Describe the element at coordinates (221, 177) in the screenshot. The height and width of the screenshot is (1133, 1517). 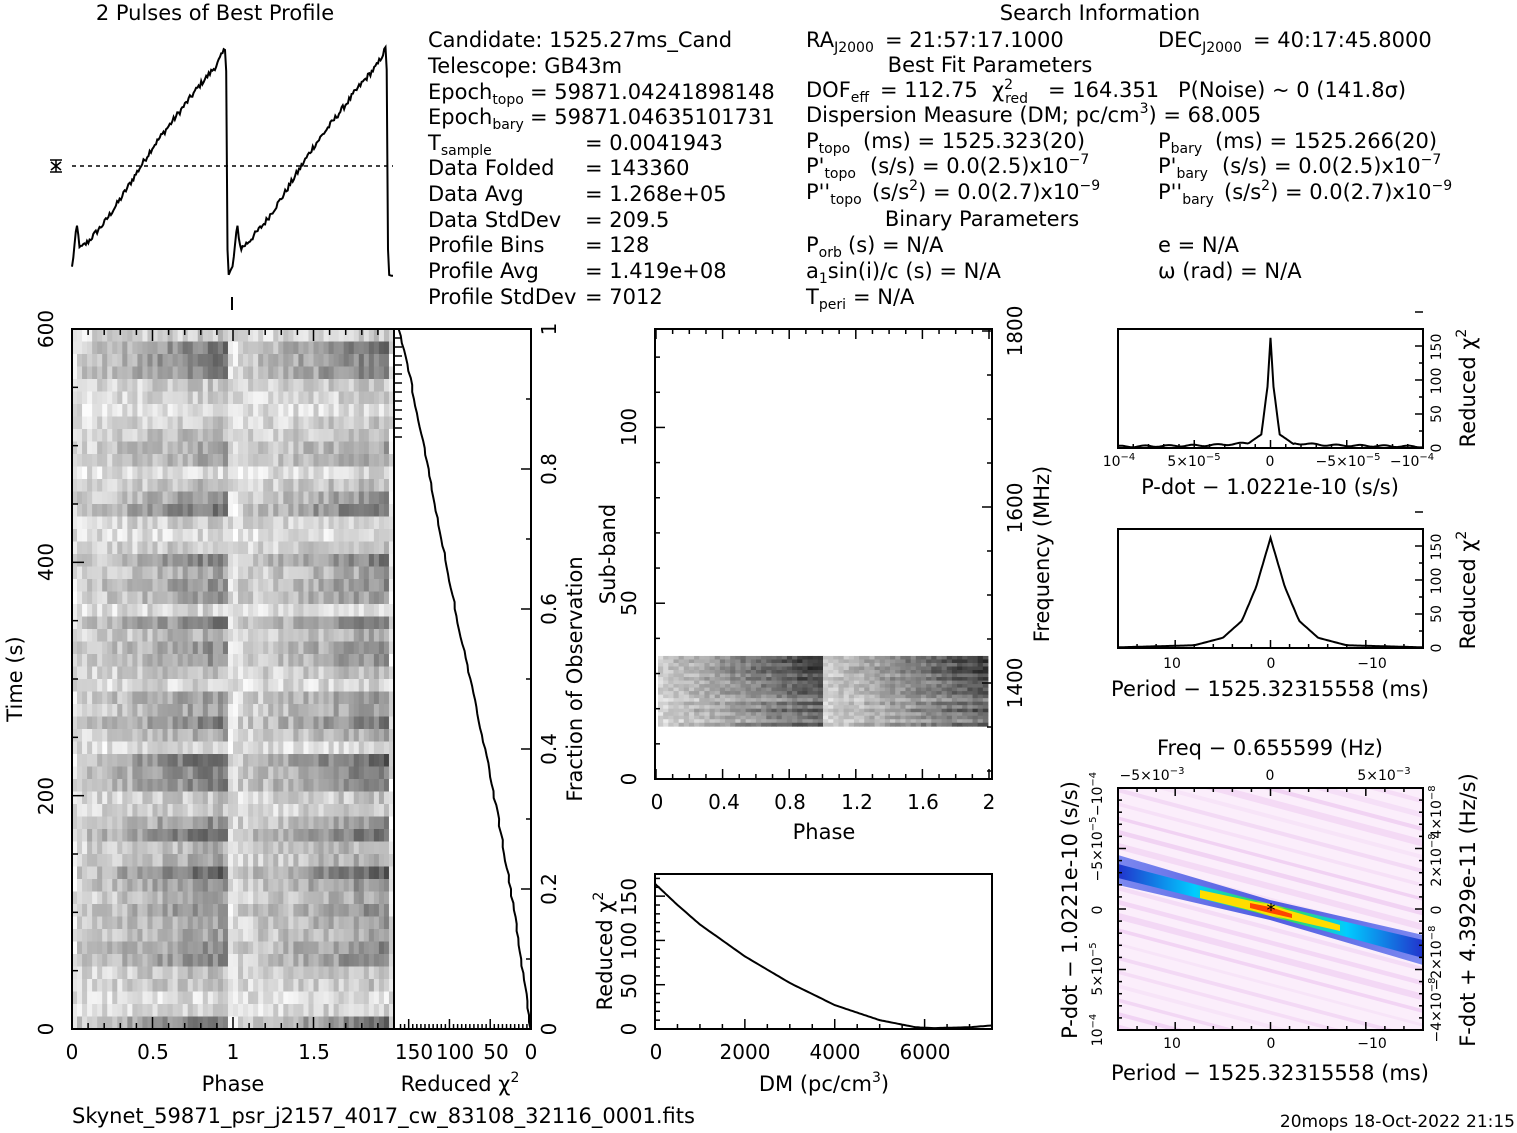
I see `pulse-profile-plot` at that location.